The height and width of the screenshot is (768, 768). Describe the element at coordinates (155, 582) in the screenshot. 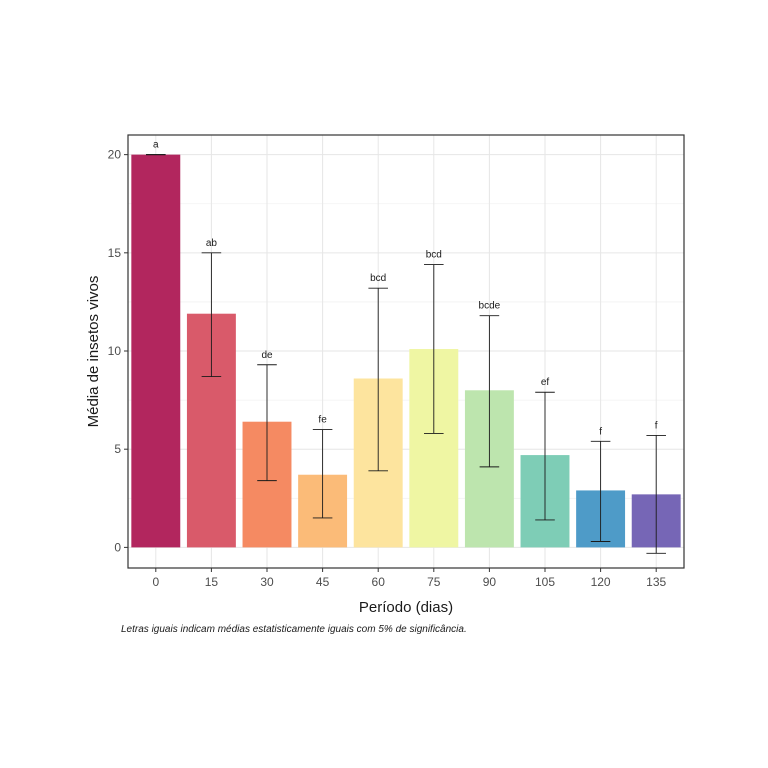

I see `x-tick-label: 0` at that location.